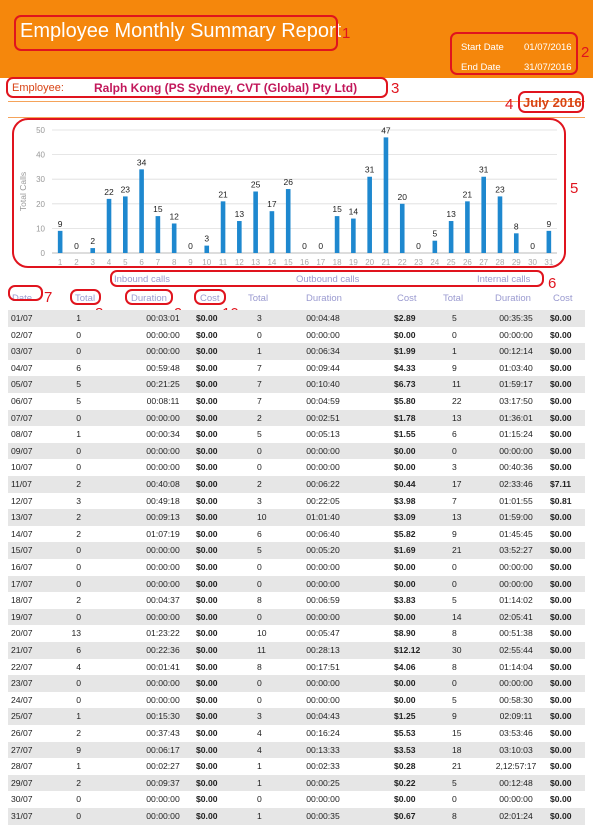 This screenshot has width=593, height=825. What do you see at coordinates (513, 298) in the screenshot?
I see `col-internal-duration: Duration` at bounding box center [513, 298].